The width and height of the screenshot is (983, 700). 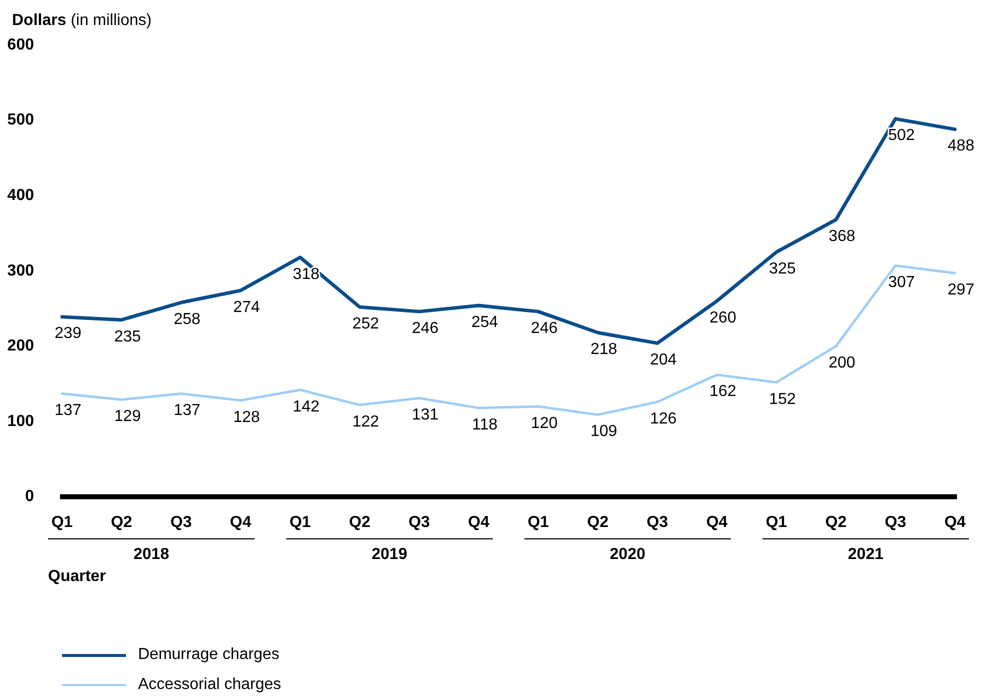 What do you see at coordinates (20, 271) in the screenshot?
I see `y-tick-label: 300` at bounding box center [20, 271].